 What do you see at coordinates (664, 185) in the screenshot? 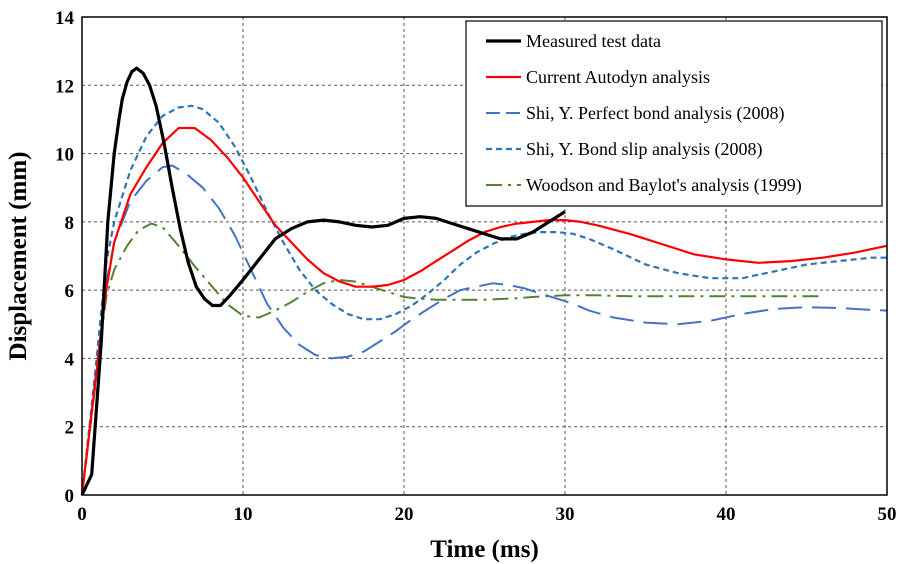
I see `legend-label-5: Woodson and Baylot's analysis (1999)` at bounding box center [664, 185].